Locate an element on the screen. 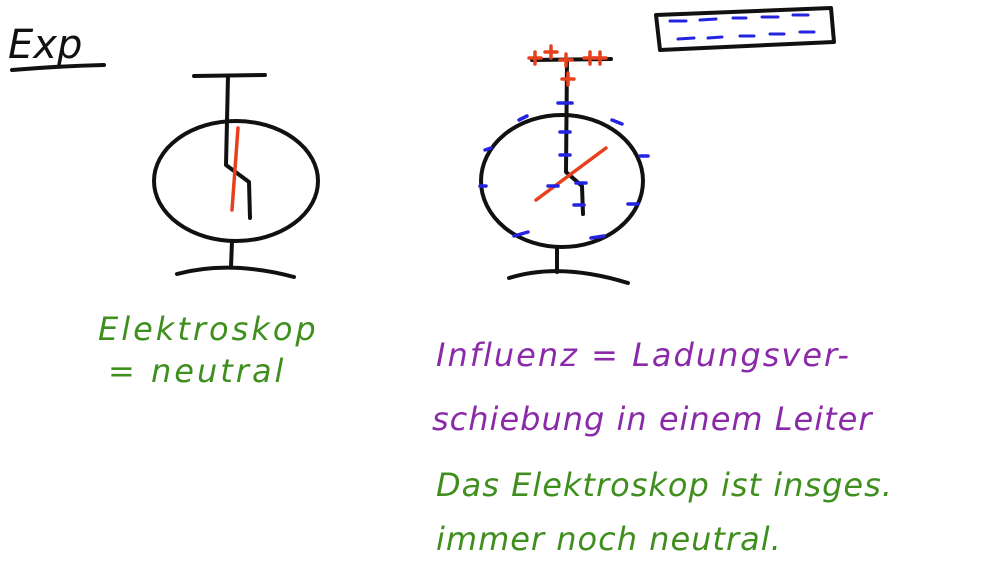 This screenshot has height=584, width=987. charged-rod-charges is located at coordinates (742, 27).